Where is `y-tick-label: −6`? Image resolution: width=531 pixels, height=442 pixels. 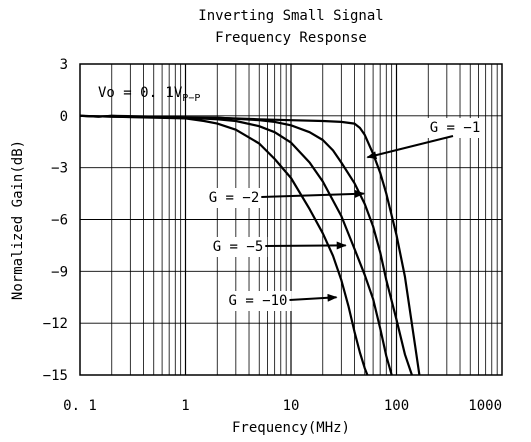
y-tick-label: −6 is located at coordinates (59, 221).